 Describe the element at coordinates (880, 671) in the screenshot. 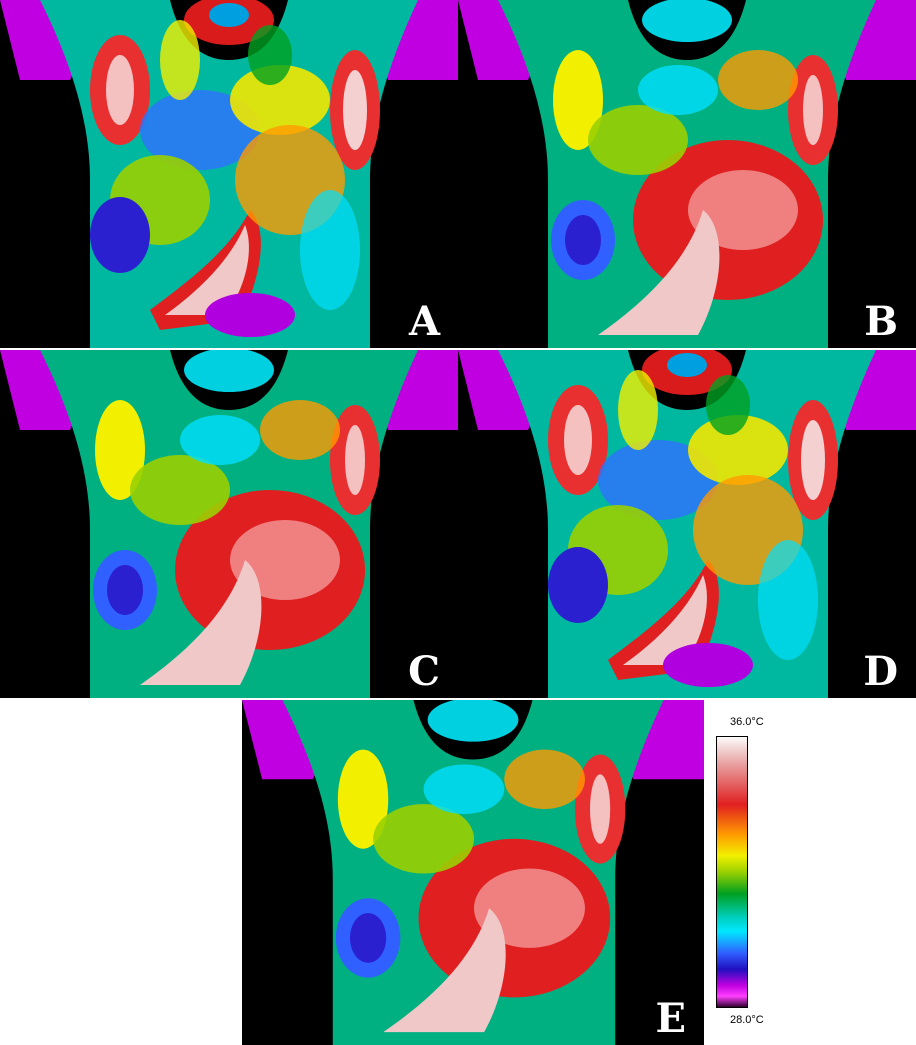

I see `panel-label-d: D` at that location.